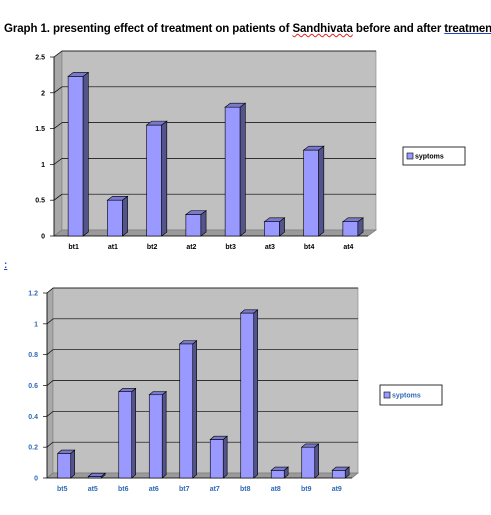 This screenshot has width=491, height=515. I want to click on x-tick-label: at9, so click(337, 489).